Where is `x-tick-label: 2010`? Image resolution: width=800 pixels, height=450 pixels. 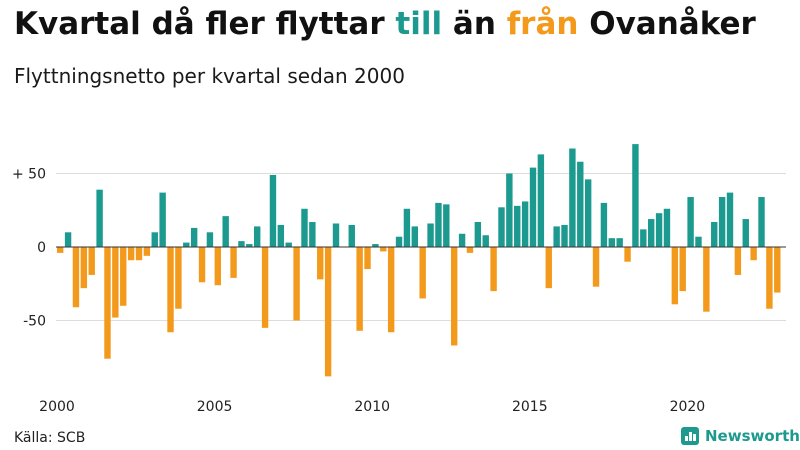
x-tick-label: 2010 is located at coordinates (372, 407).